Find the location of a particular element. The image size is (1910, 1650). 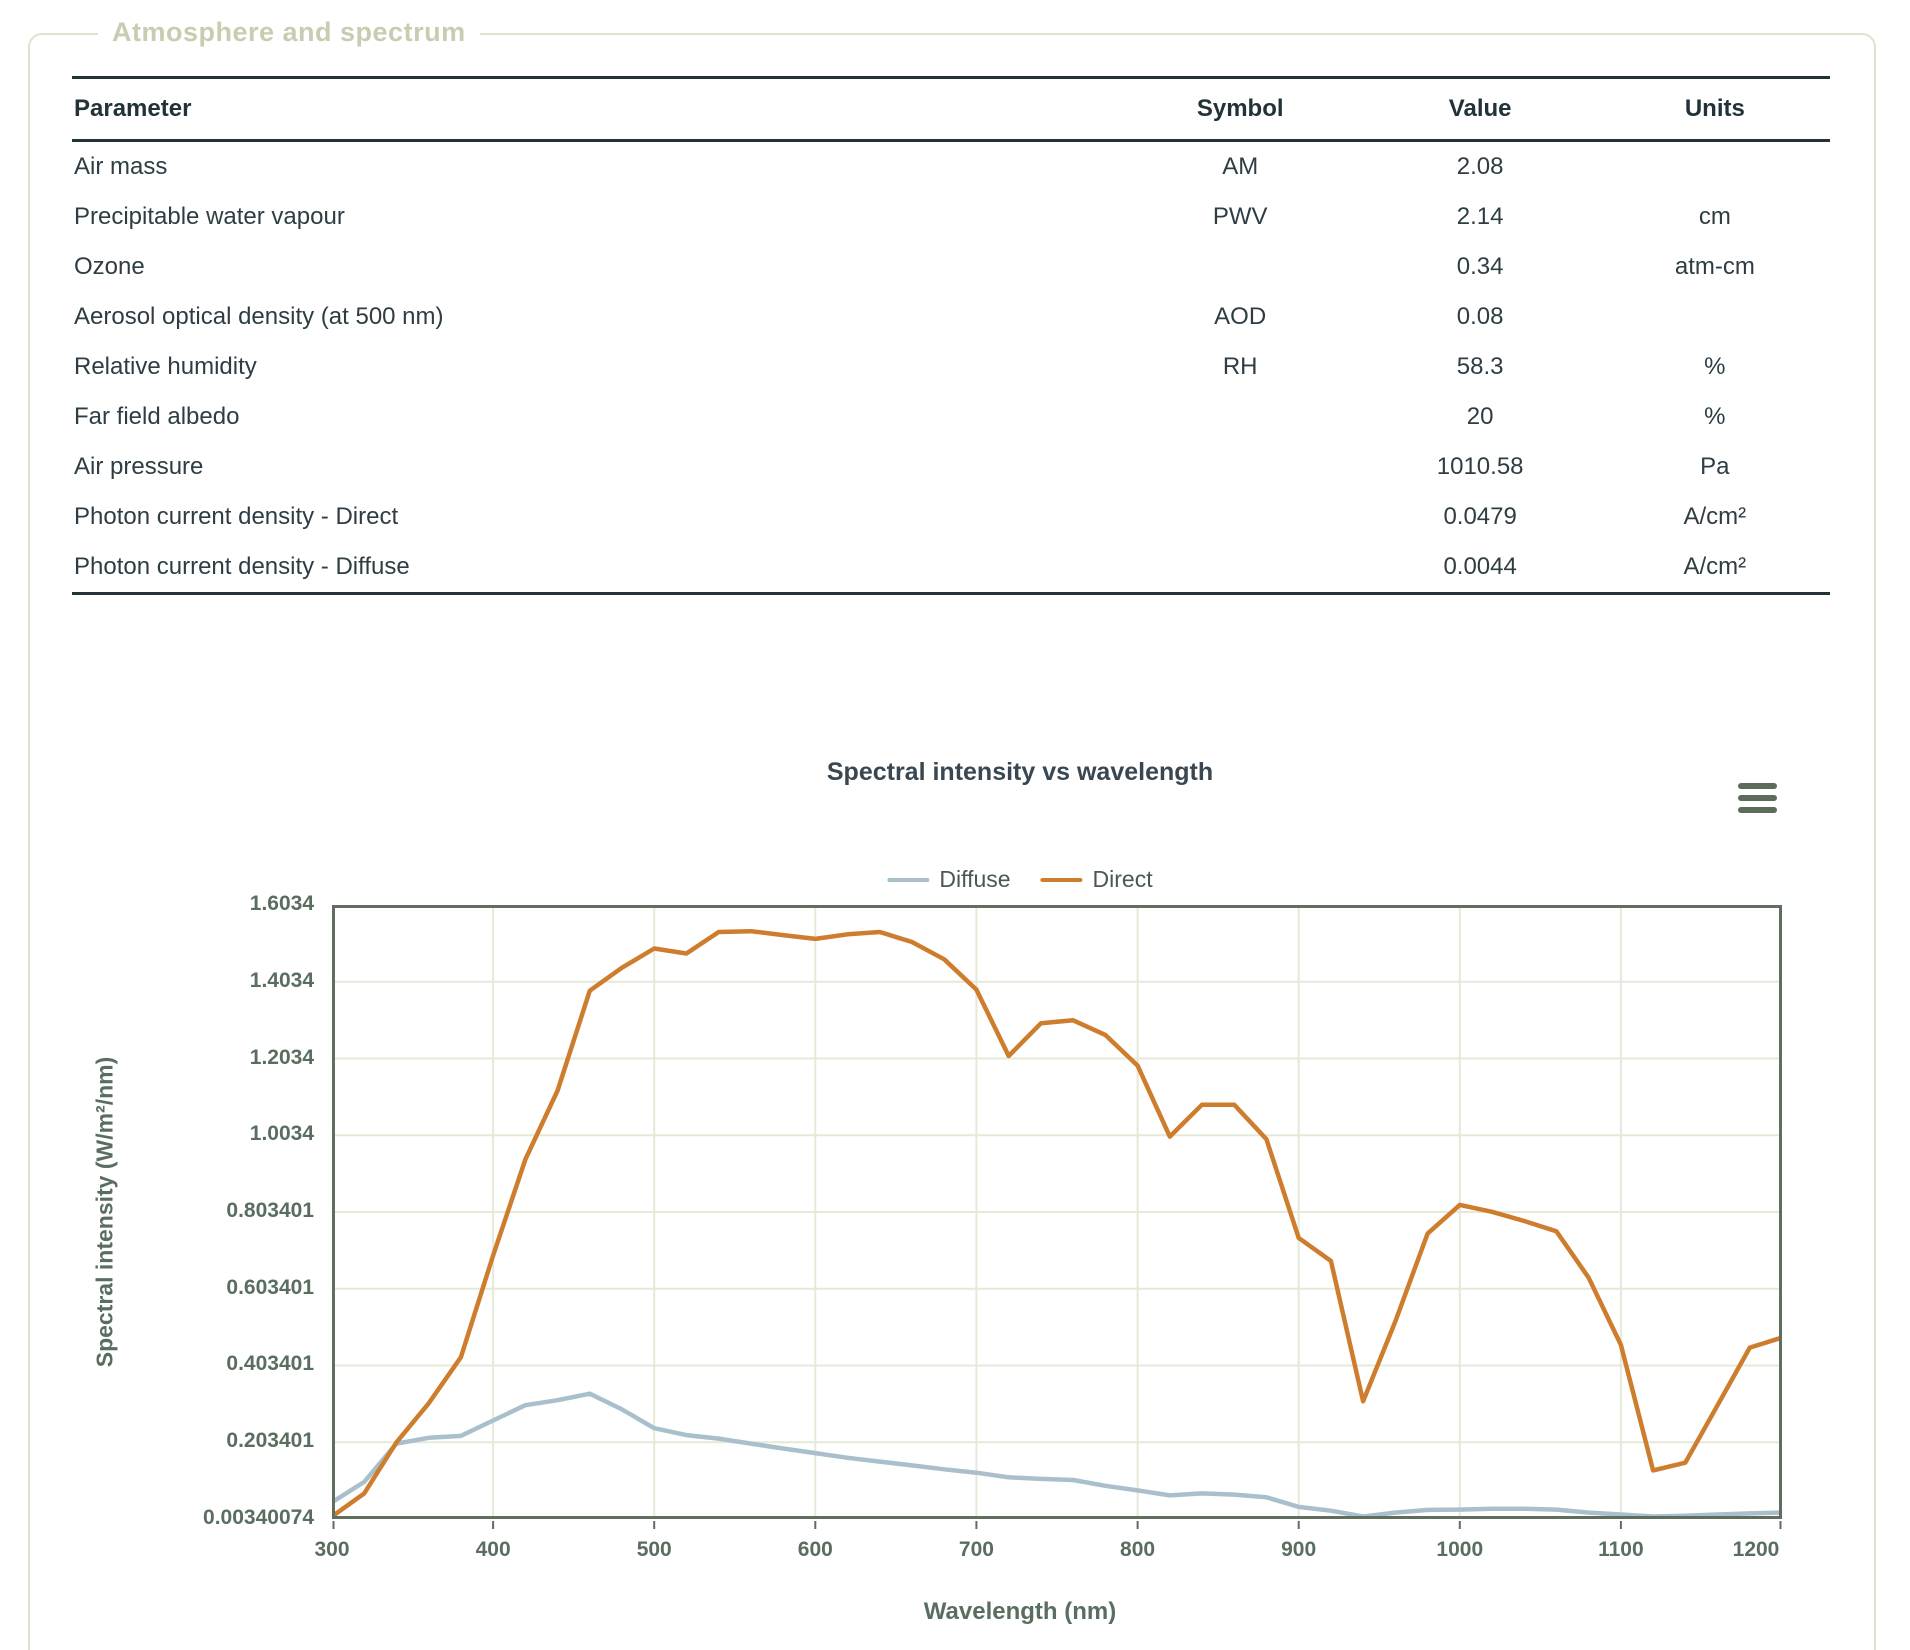

param-cell: Far field albedo is located at coordinates (157, 416).